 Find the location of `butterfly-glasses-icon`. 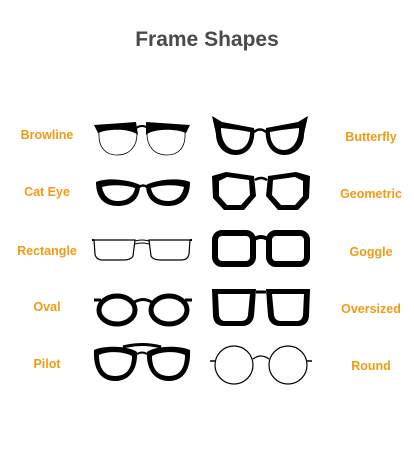

butterfly-glasses-icon is located at coordinates (260, 135).